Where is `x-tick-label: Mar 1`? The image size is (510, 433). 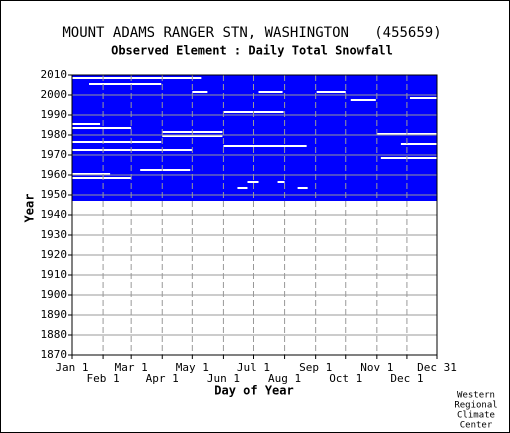 x-tick-label: Mar 1 is located at coordinates (131, 367).